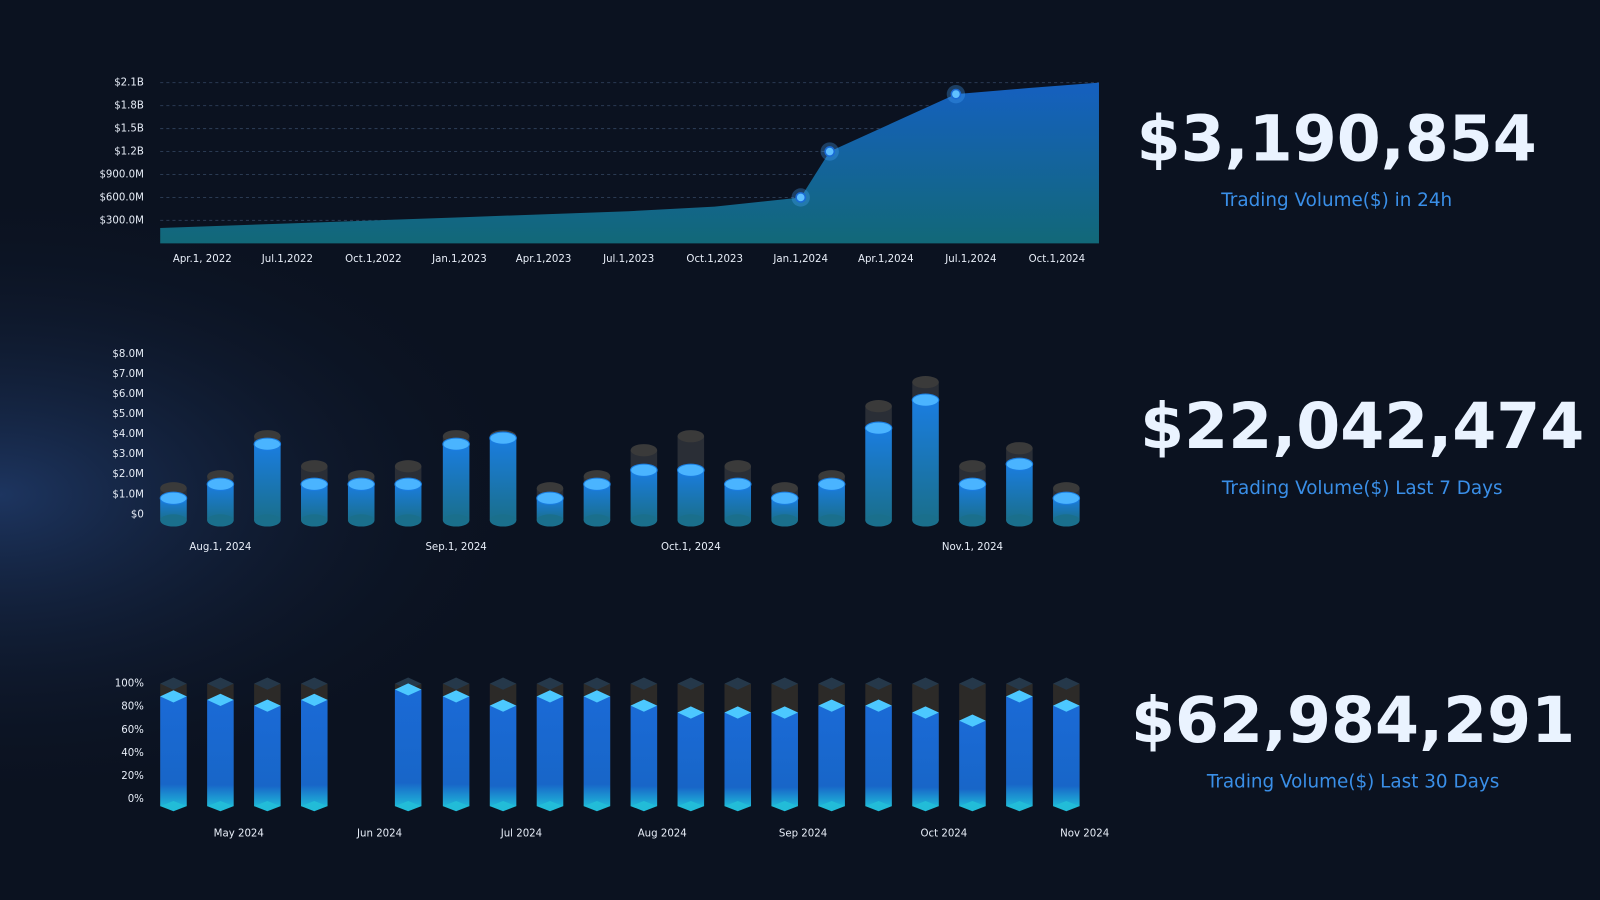 The width and height of the screenshot is (1600, 900). I want to click on x-tick-label: Oct 2024, so click(943, 834).